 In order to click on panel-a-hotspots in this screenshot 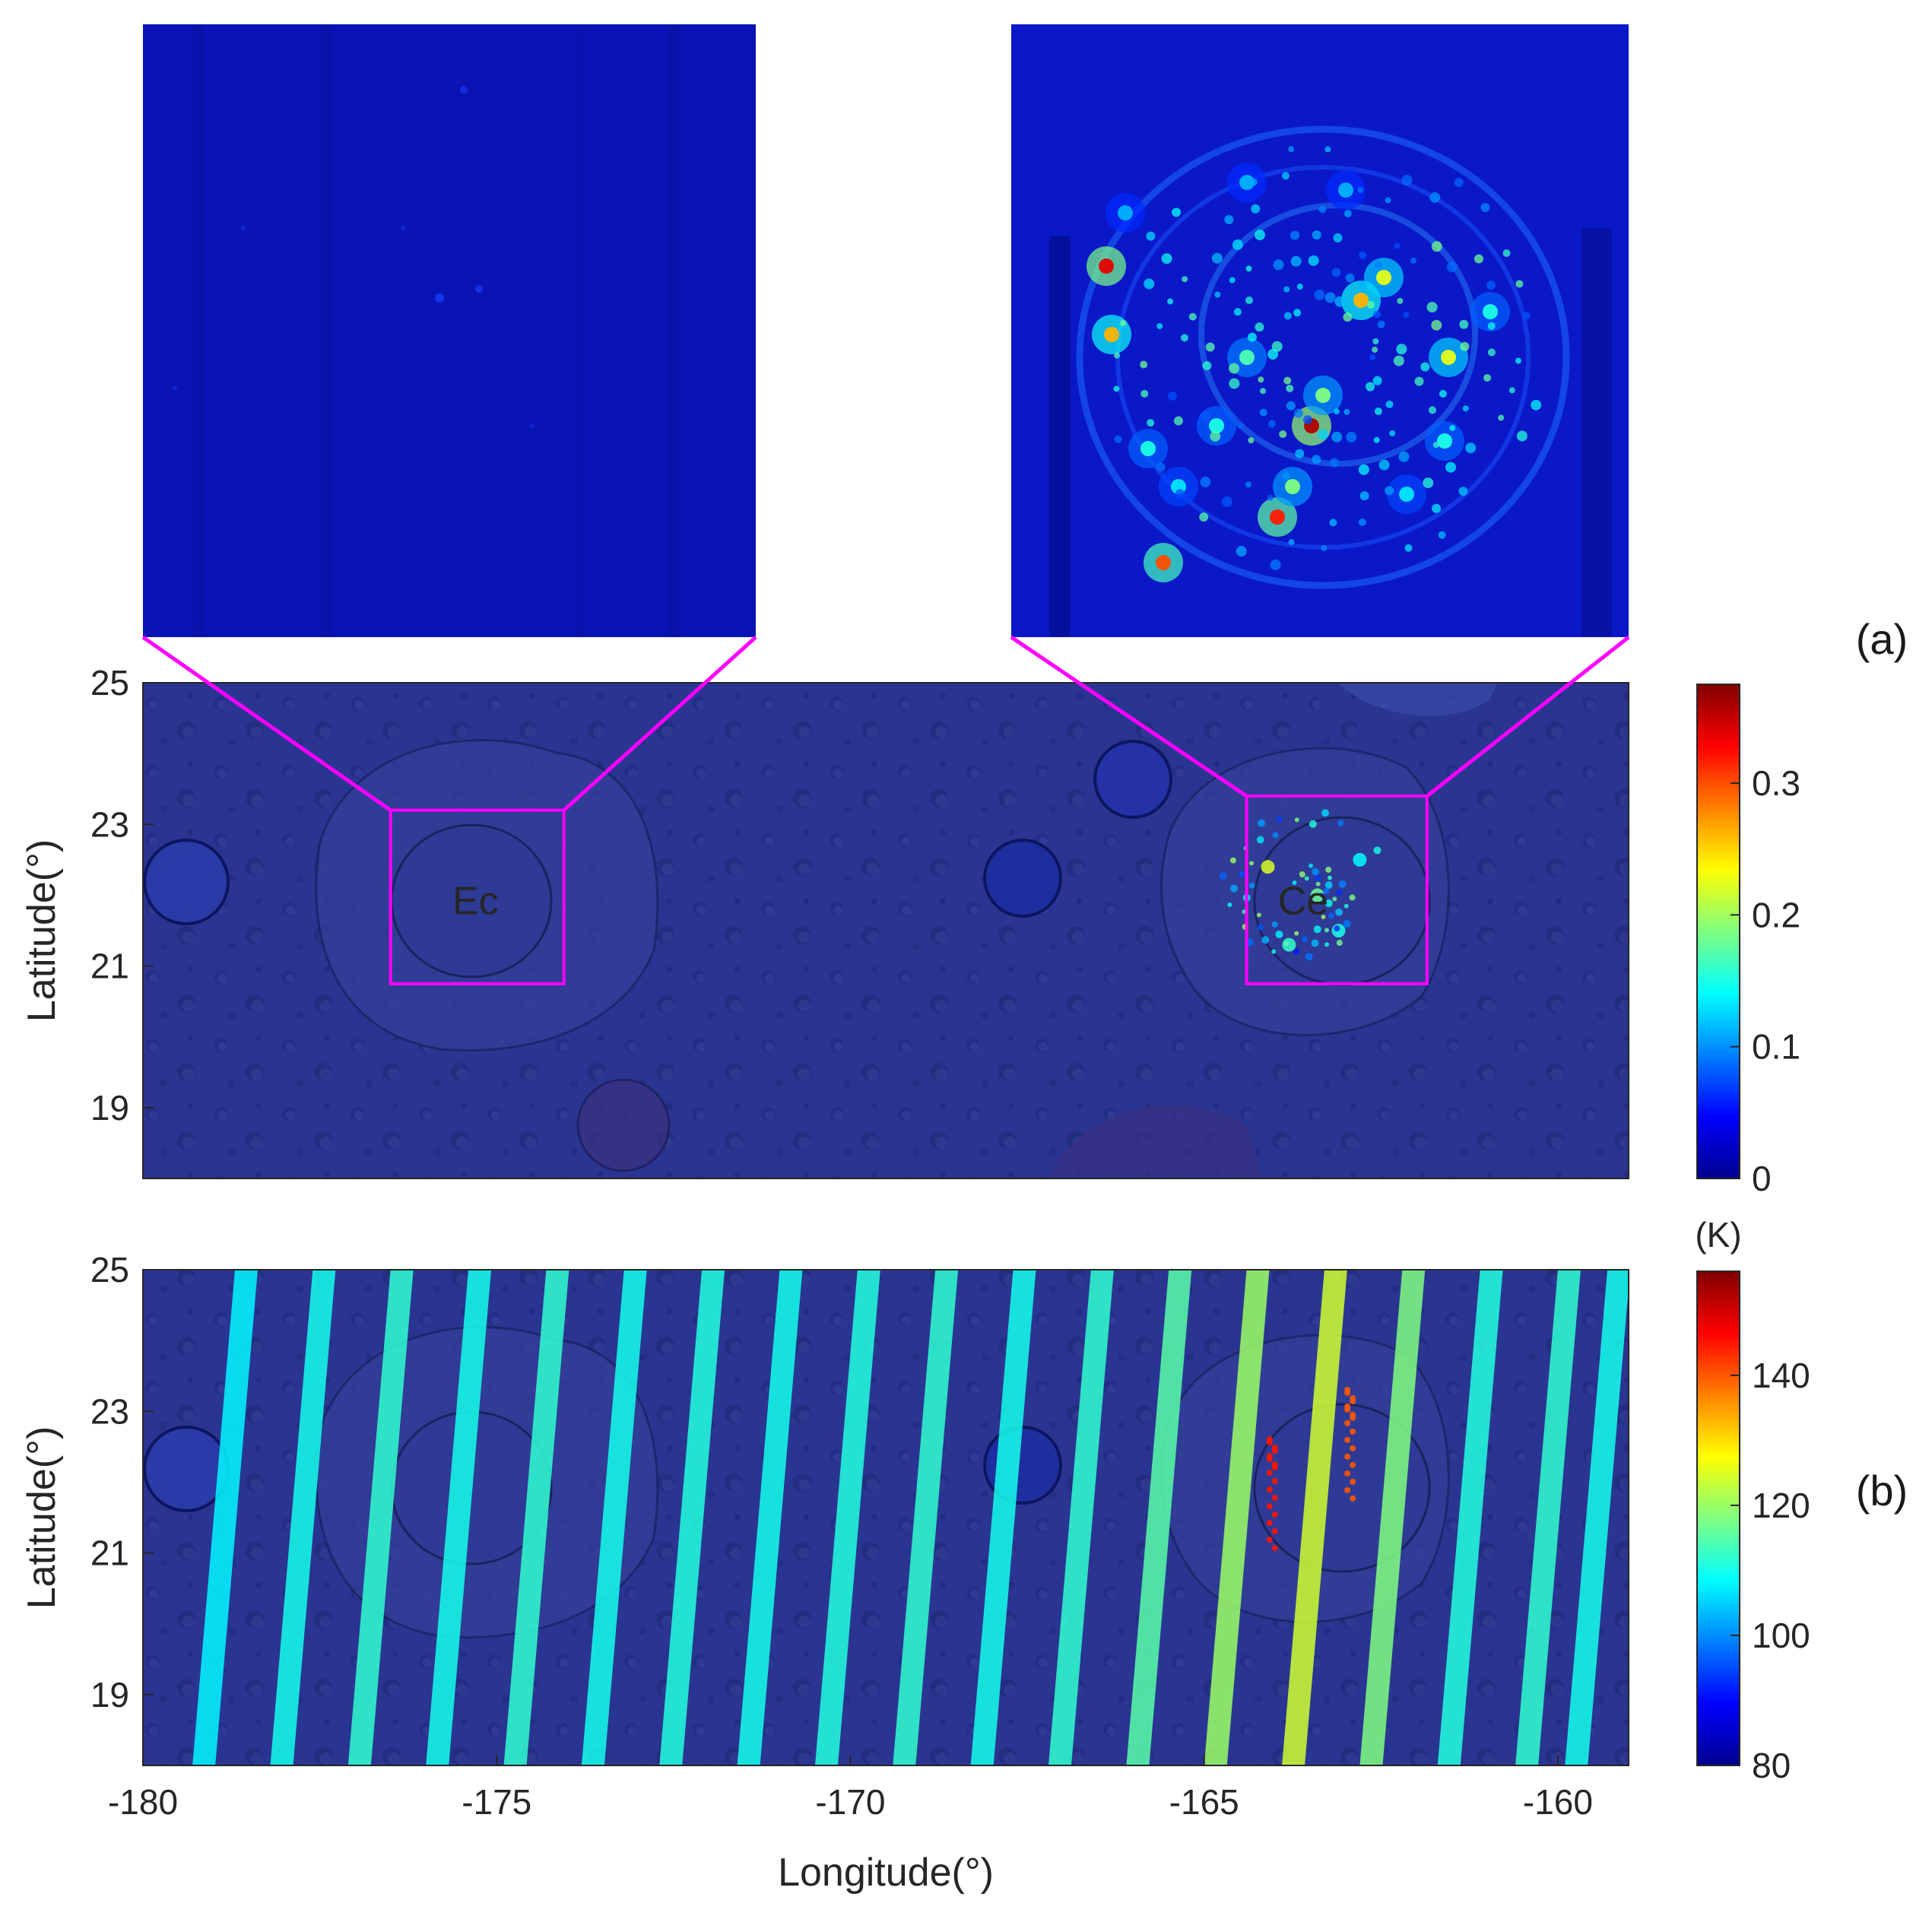, I will do `click(1301, 885)`.